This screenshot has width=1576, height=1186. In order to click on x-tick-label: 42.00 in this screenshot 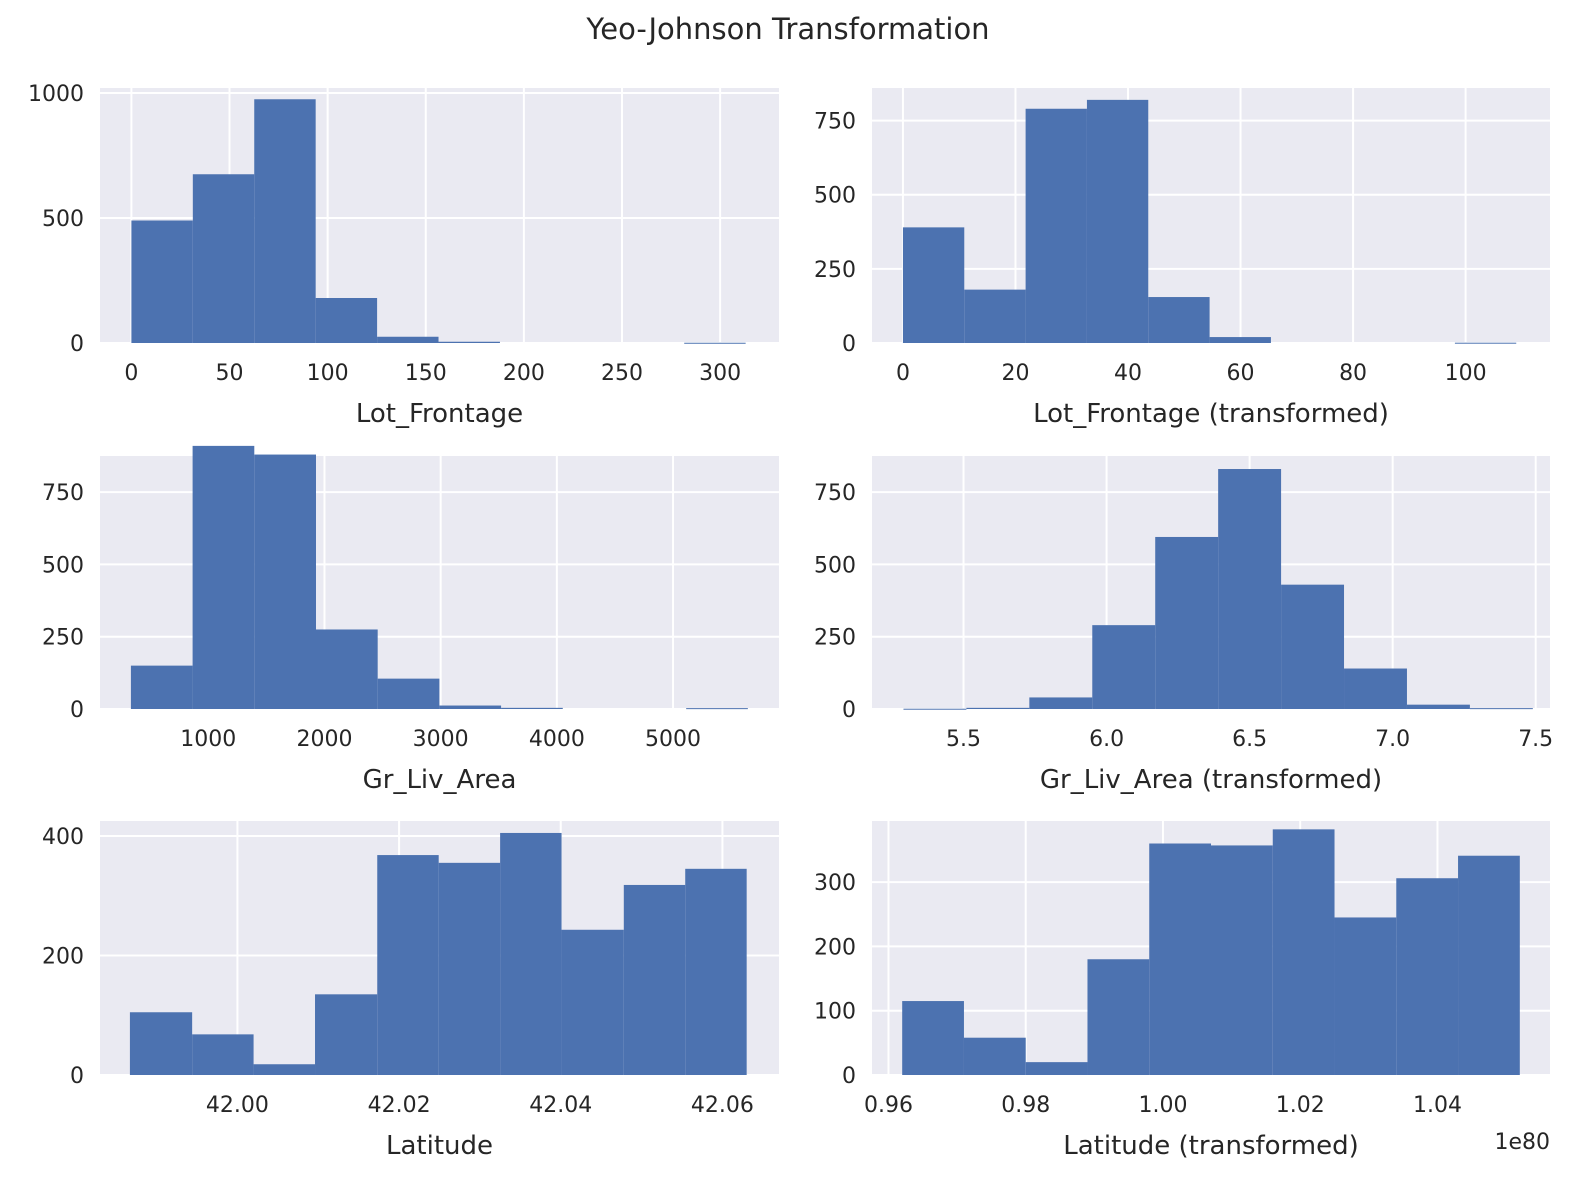, I will do `click(237, 1105)`.